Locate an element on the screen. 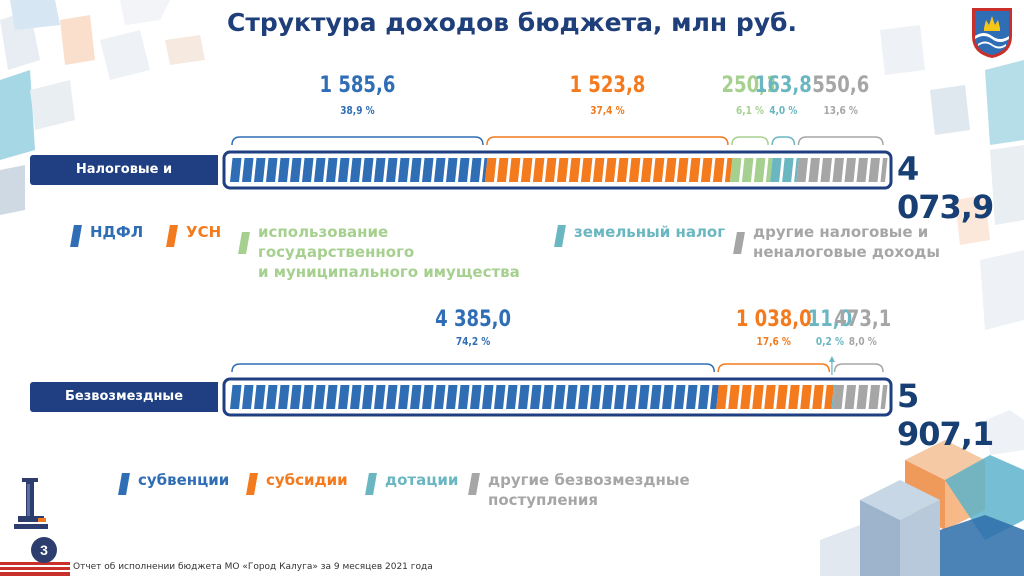  legend-label-line: неналоговые доходы is located at coordinates (846, 252).